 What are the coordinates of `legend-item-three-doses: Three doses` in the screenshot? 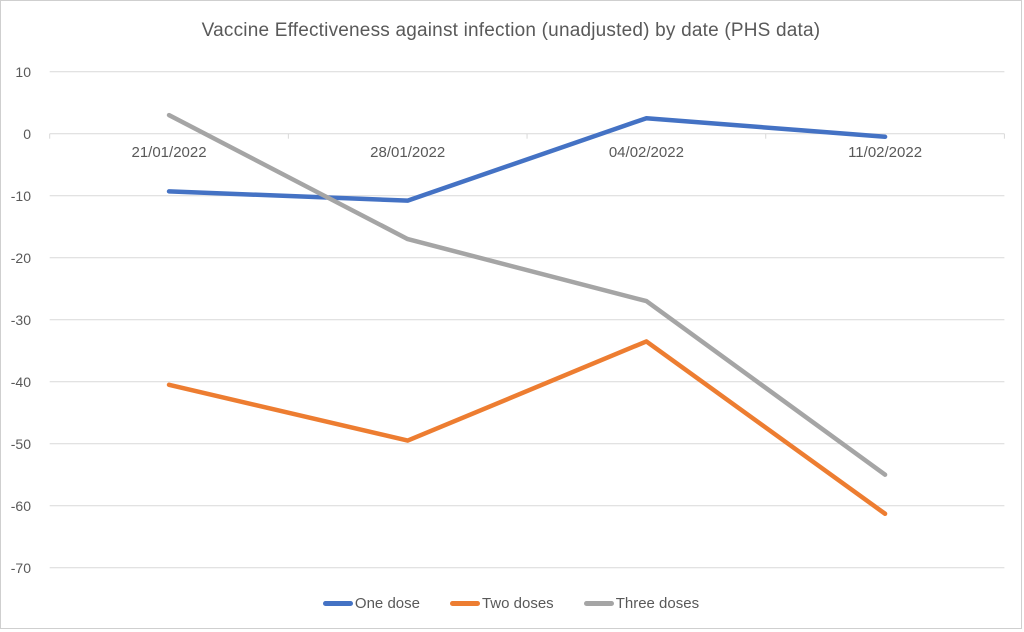 It's located at (641, 603).